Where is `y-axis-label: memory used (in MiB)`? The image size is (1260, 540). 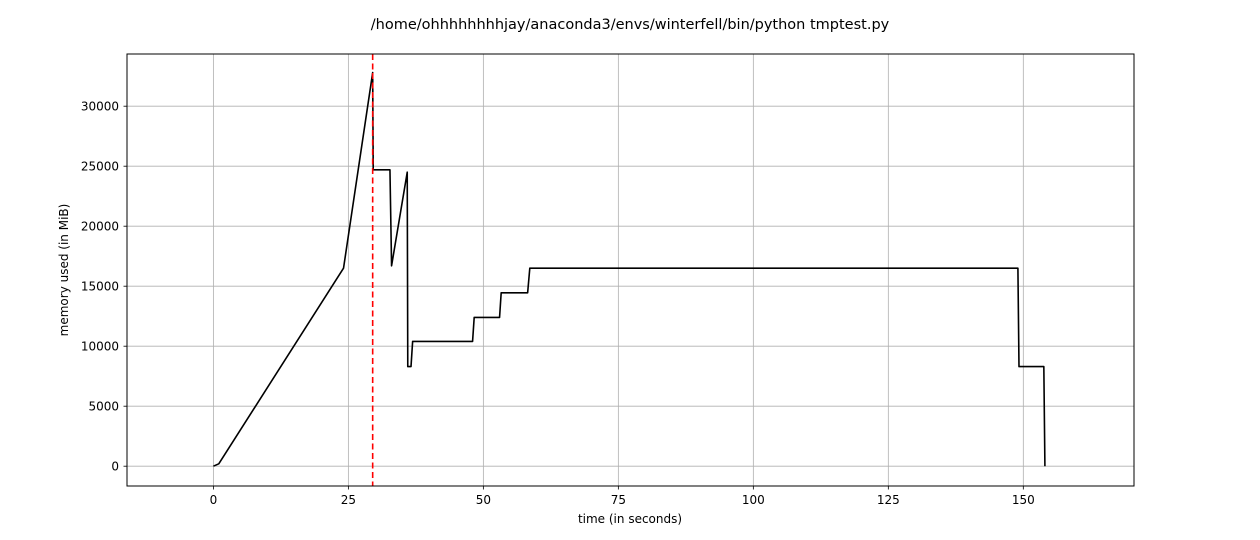 y-axis-label: memory used (in MiB) is located at coordinates (64, 270).